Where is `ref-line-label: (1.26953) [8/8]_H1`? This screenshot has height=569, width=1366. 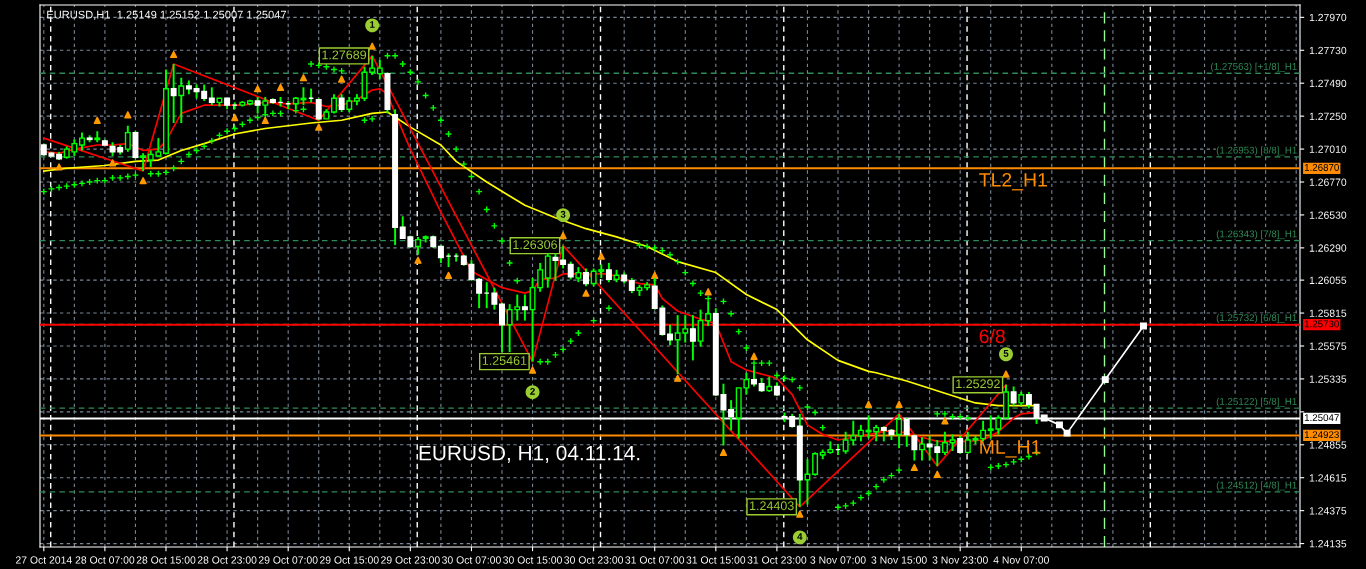 ref-line-label: (1.26953) [8/8]_H1 is located at coordinates (1256, 151).